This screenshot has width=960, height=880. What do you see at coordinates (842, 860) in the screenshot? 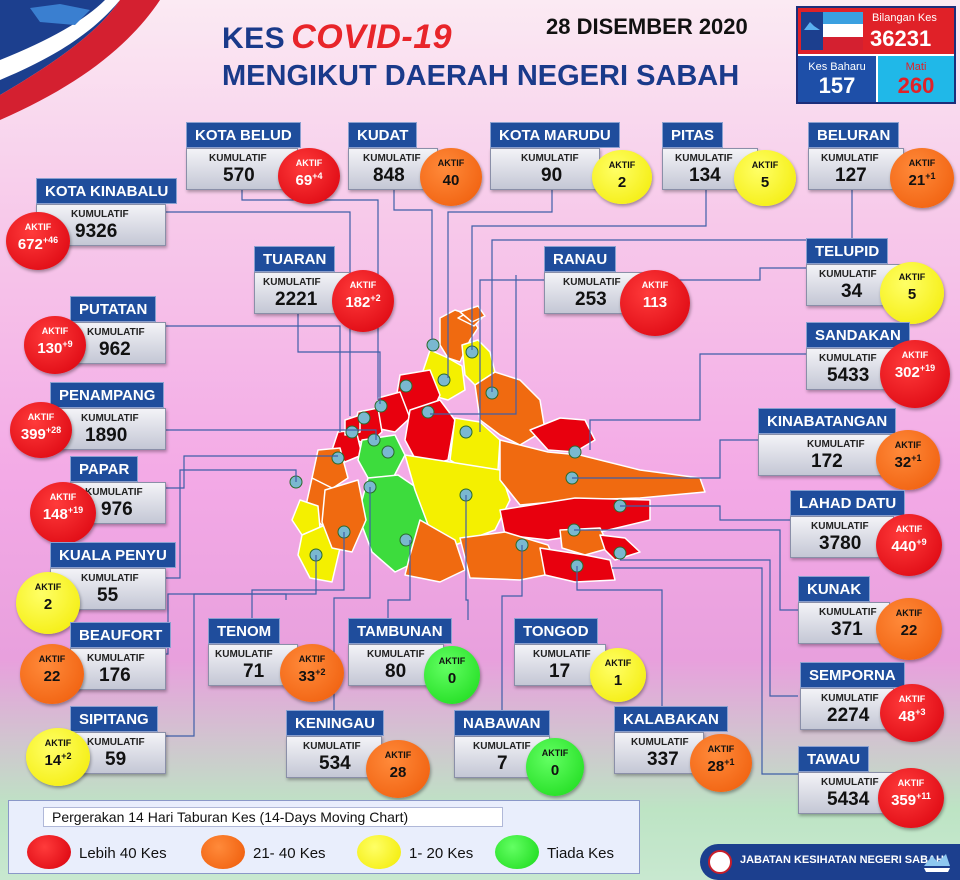
I see `agency-name: JABATAN KESIHATAN NEGERI SABAH` at bounding box center [842, 860].